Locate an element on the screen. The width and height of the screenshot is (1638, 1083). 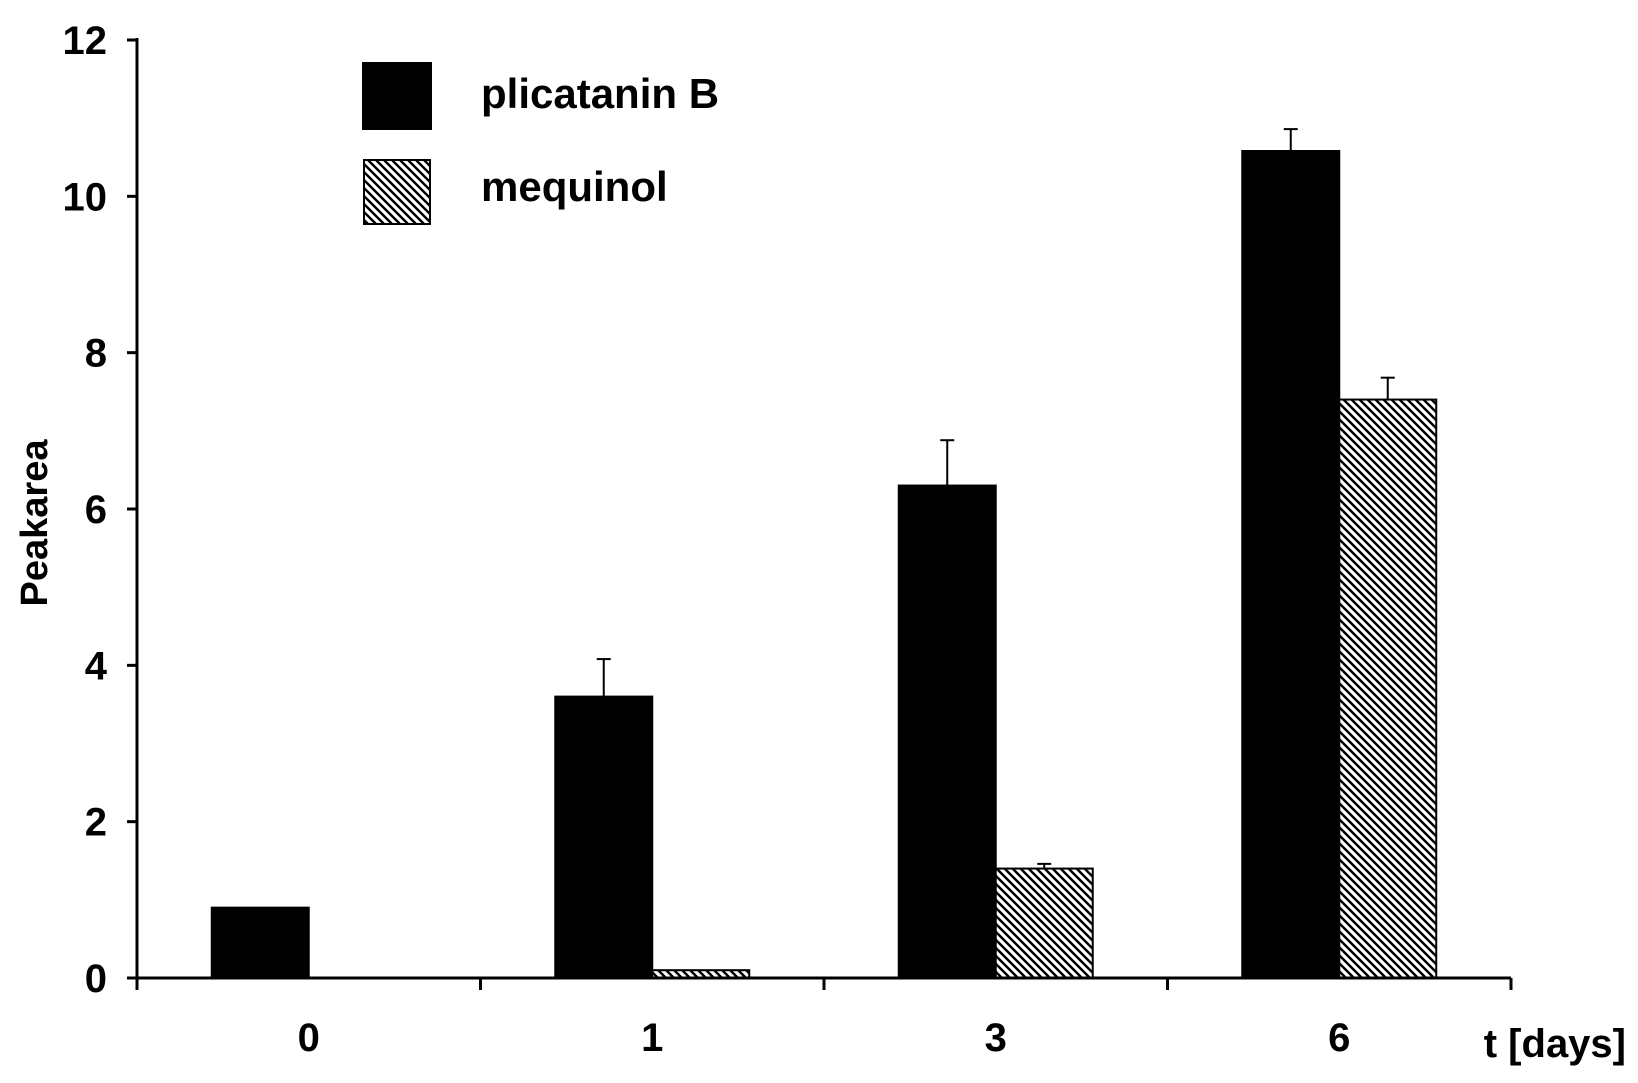
y-tick-label: 0 is located at coordinates (96, 979).